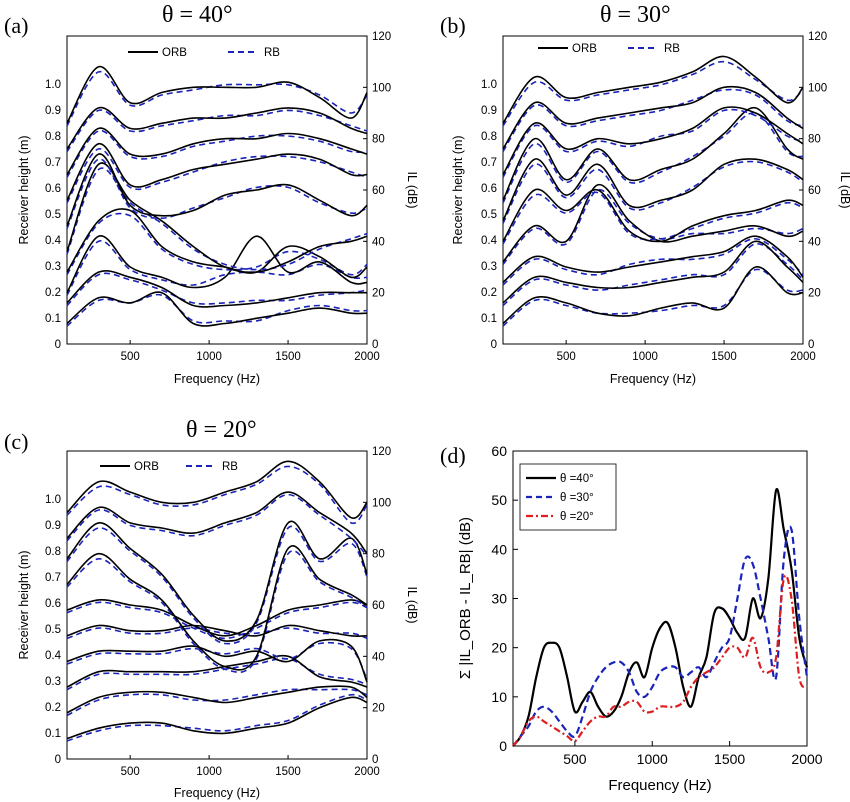 This screenshot has height=802, width=850. Describe the element at coordinates (499, 648) in the screenshot. I see `y-tick-label: 20` at that location.